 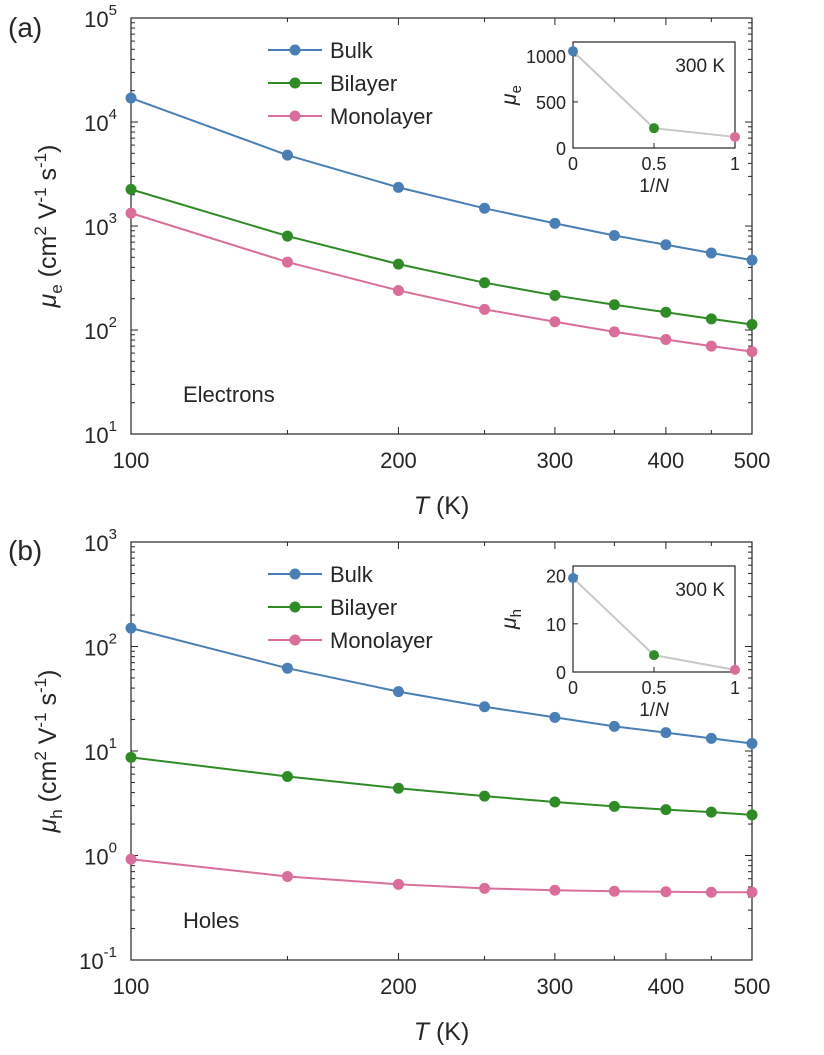 I want to click on inset-x-tick-label: 0.5, so click(x=653, y=688).